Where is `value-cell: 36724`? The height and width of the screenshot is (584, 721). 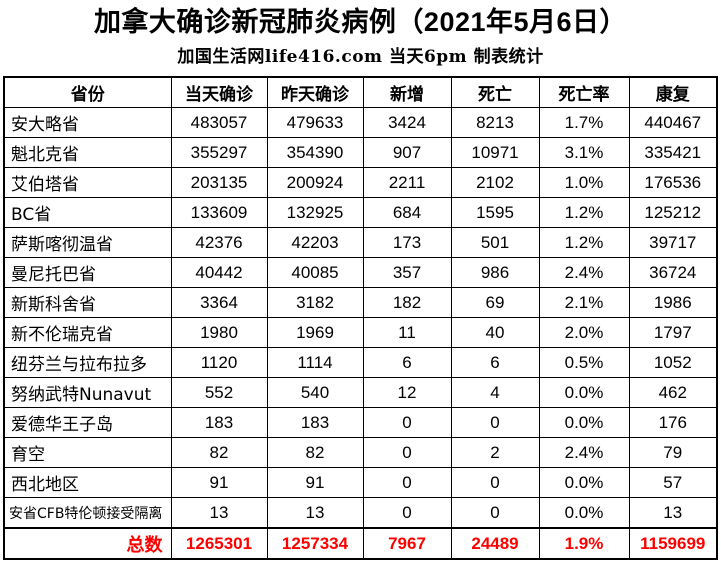
value-cell: 36724 is located at coordinates (673, 272).